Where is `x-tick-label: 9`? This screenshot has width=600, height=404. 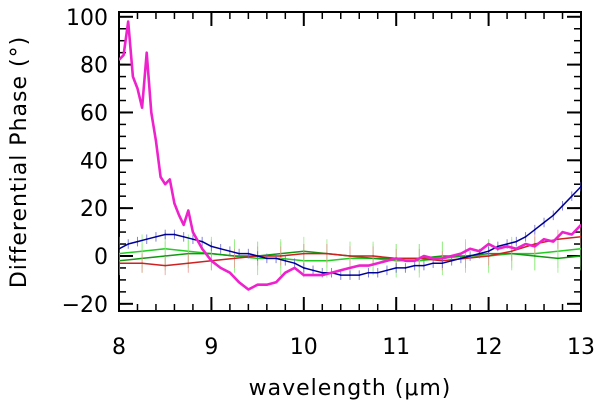
x-tick-label: 9 is located at coordinates (211, 347).